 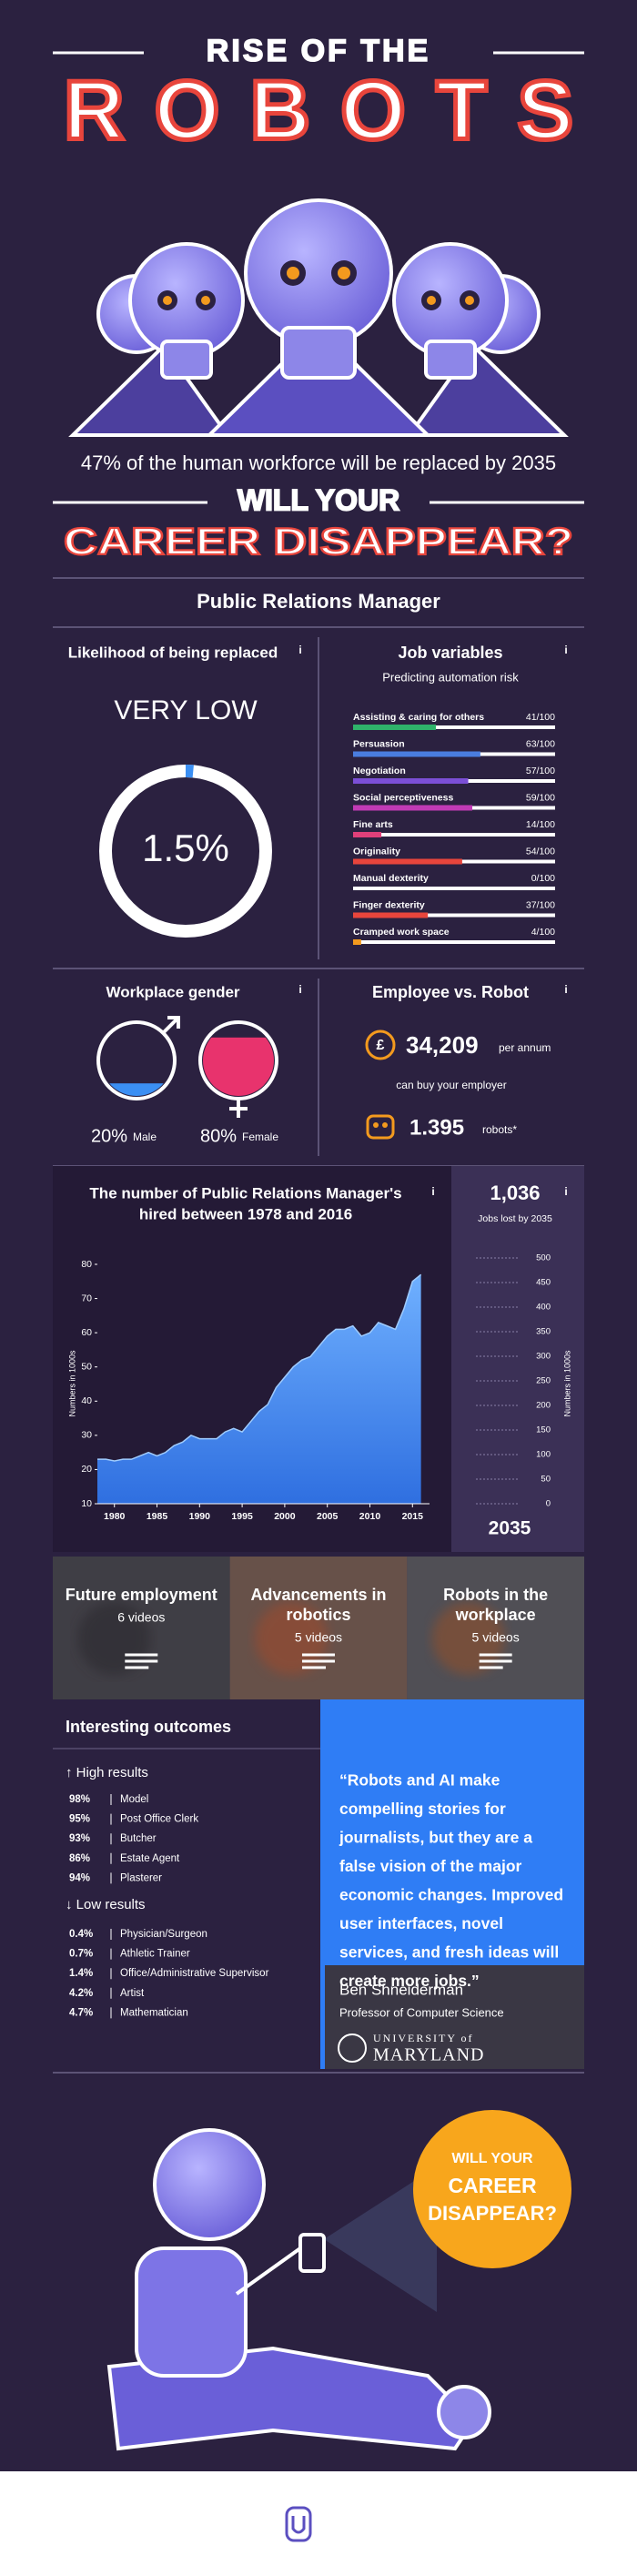 I want to click on robot-icon, so click(x=380, y=1127).